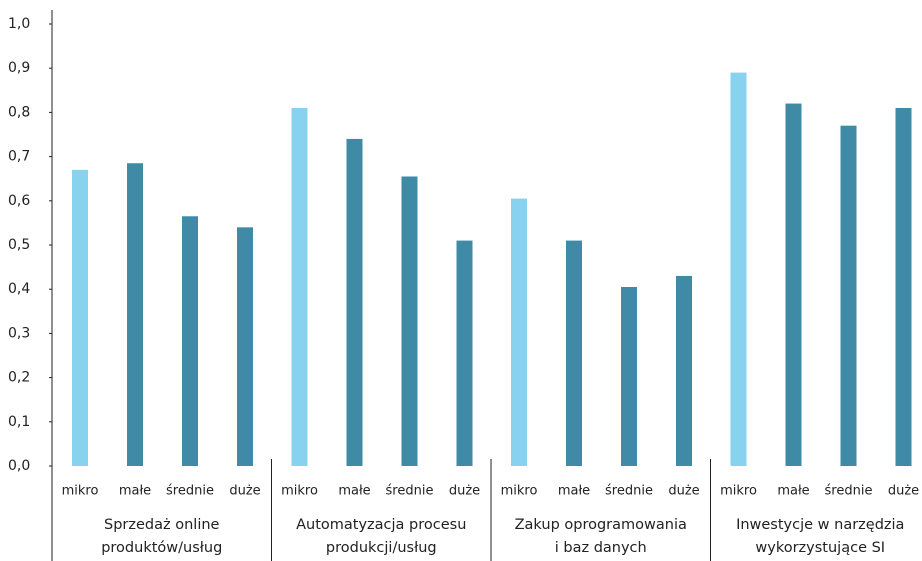 The width and height of the screenshot is (922, 561). What do you see at coordinates (601, 525) in the screenshot?
I see `group-label: Zakup oprogramowania` at bounding box center [601, 525].